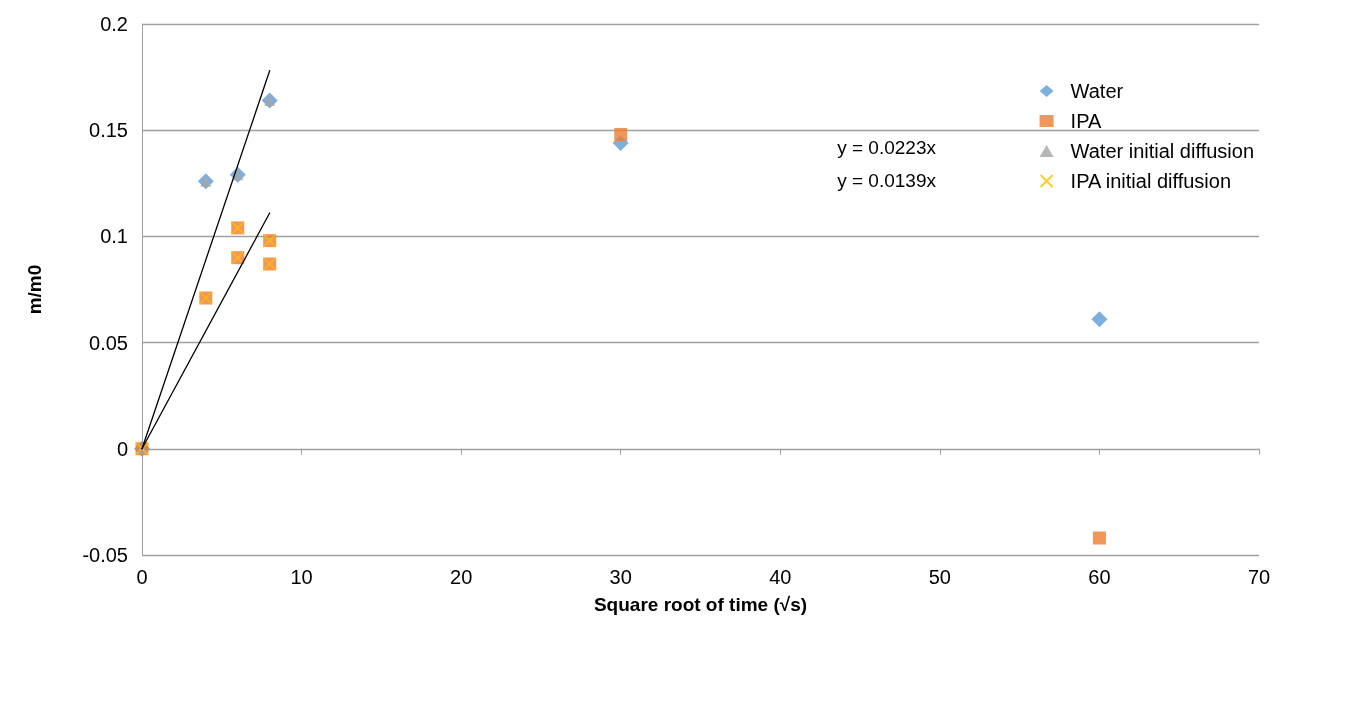 This screenshot has width=1359, height=709. I want to click on x-tick-label: 10, so click(301, 577).